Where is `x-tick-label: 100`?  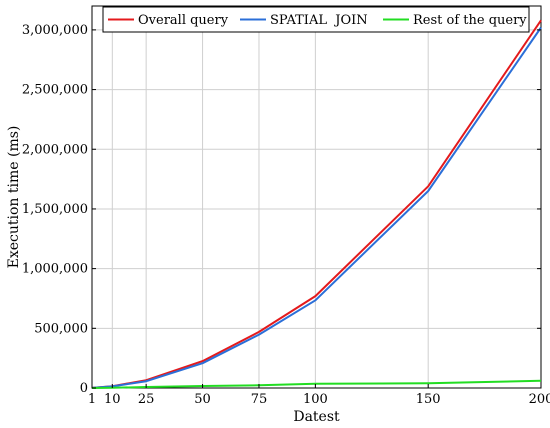 x-tick-label: 100 is located at coordinates (315, 399).